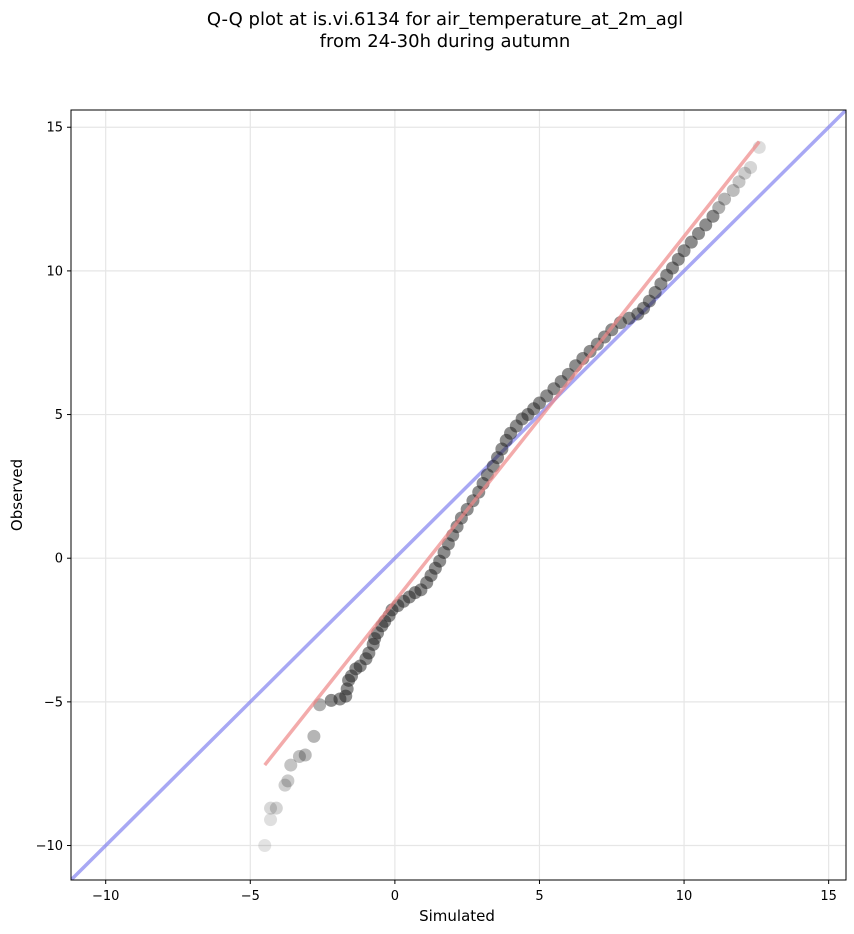  Describe the element at coordinates (49, 846) in the screenshot. I see `y-tick-label: −10` at that location.